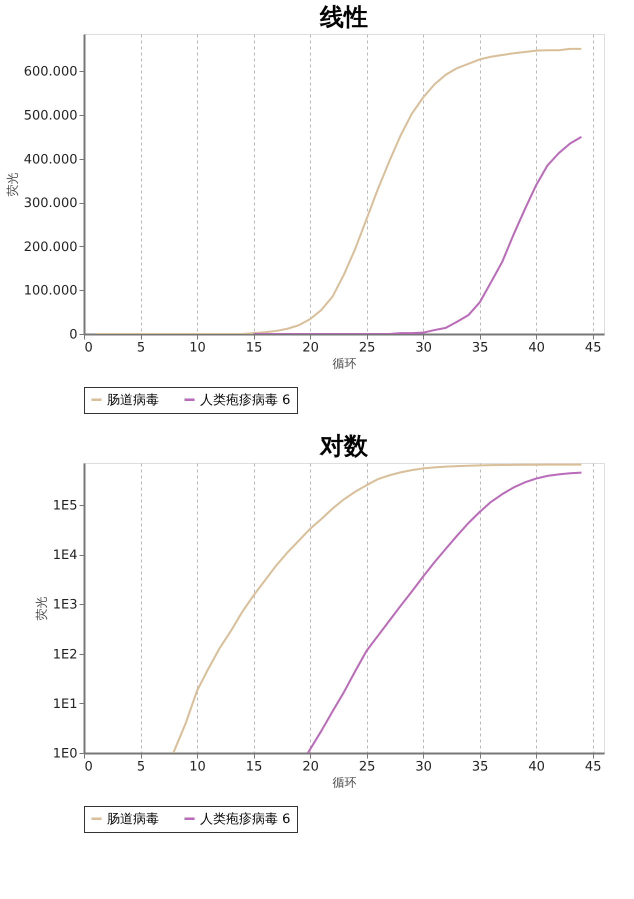  I want to click on y-tick-label: 1E3, so click(65, 605).